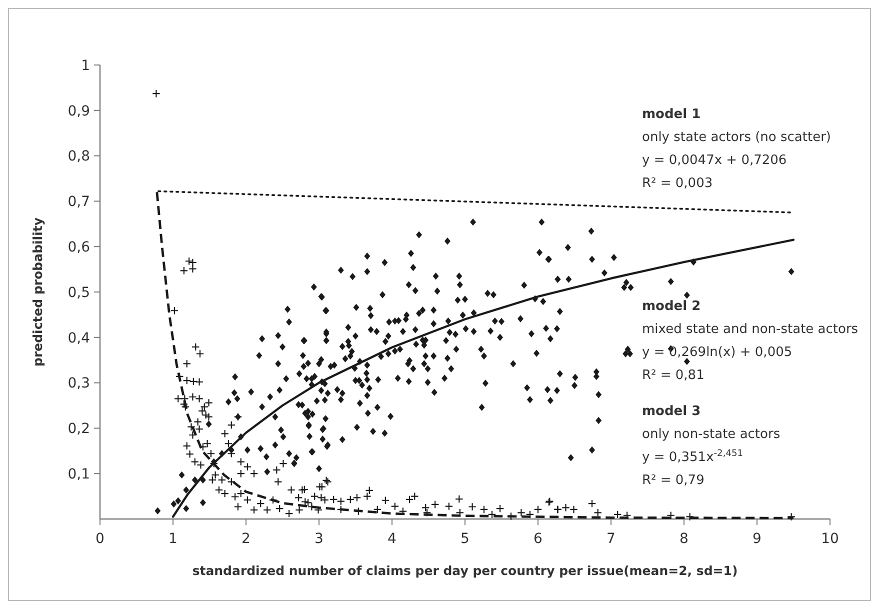  What do you see at coordinates (673, 480) in the screenshot?
I see `annotation: R² = 0,79` at bounding box center [673, 480].